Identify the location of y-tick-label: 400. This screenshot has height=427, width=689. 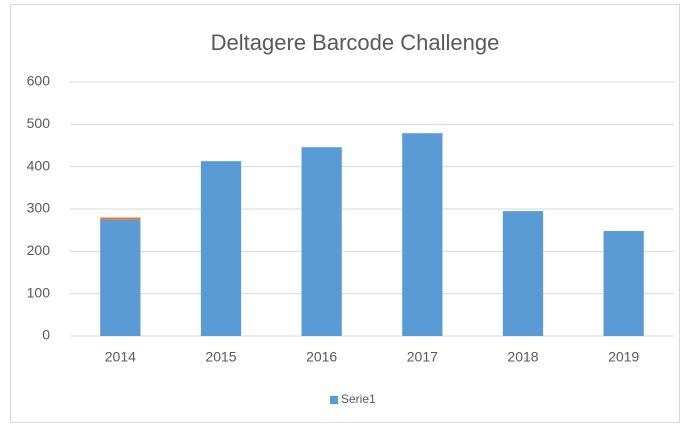
(39, 165).